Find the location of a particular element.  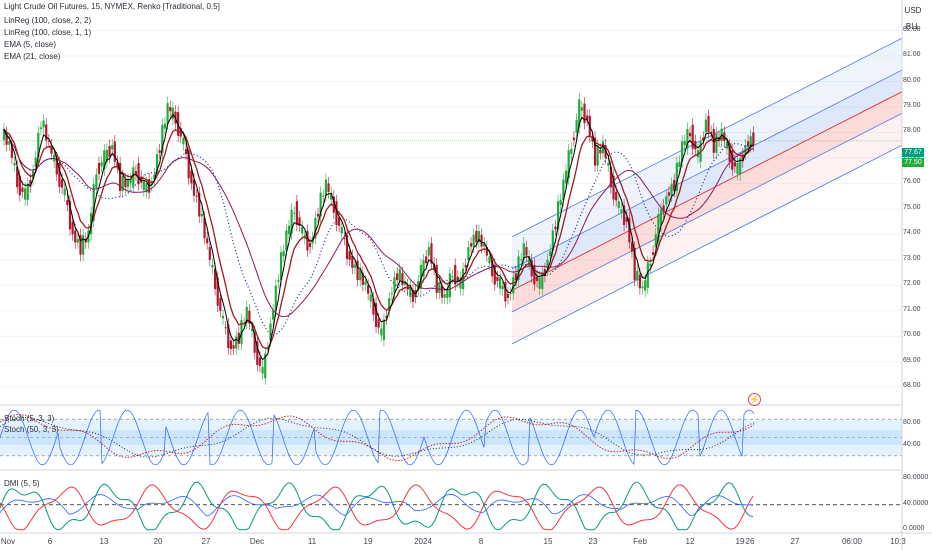

legend-dmi: DMI (5, 5) is located at coordinates (22, 483).